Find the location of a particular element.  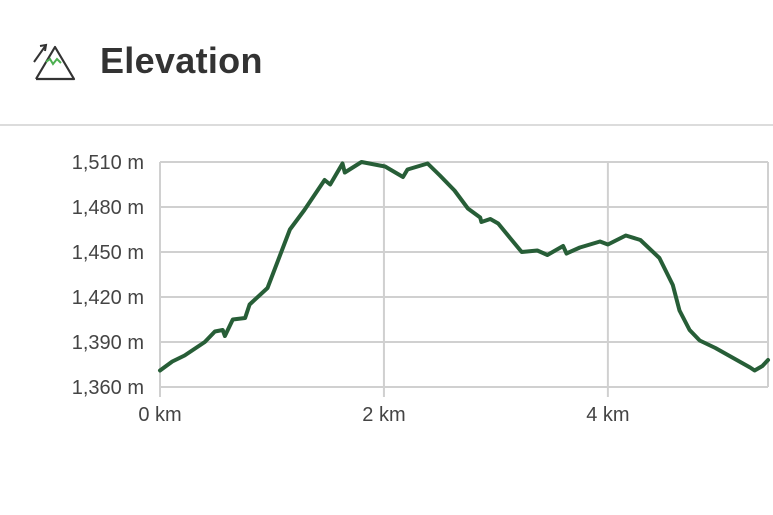

x-tick-label: 4 km is located at coordinates (607, 415).